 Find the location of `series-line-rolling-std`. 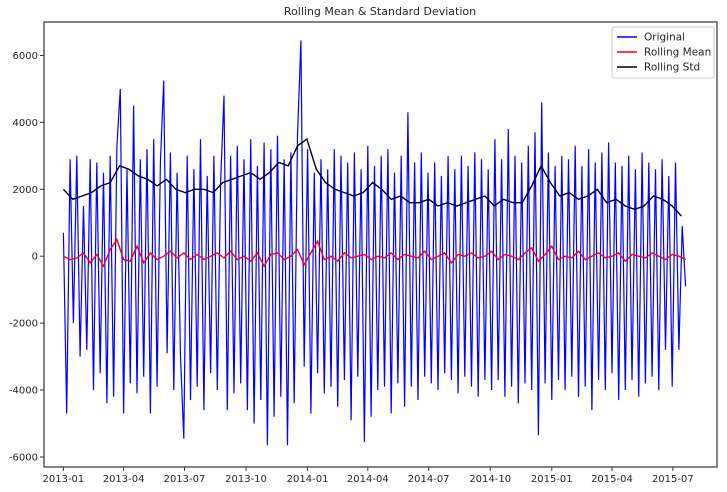

series-line-rolling-std is located at coordinates (372, 177).